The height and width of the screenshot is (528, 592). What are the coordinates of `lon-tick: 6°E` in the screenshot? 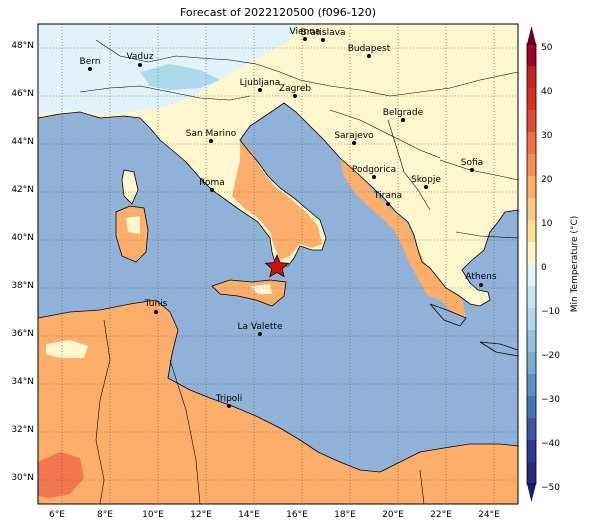 It's located at (57, 515).